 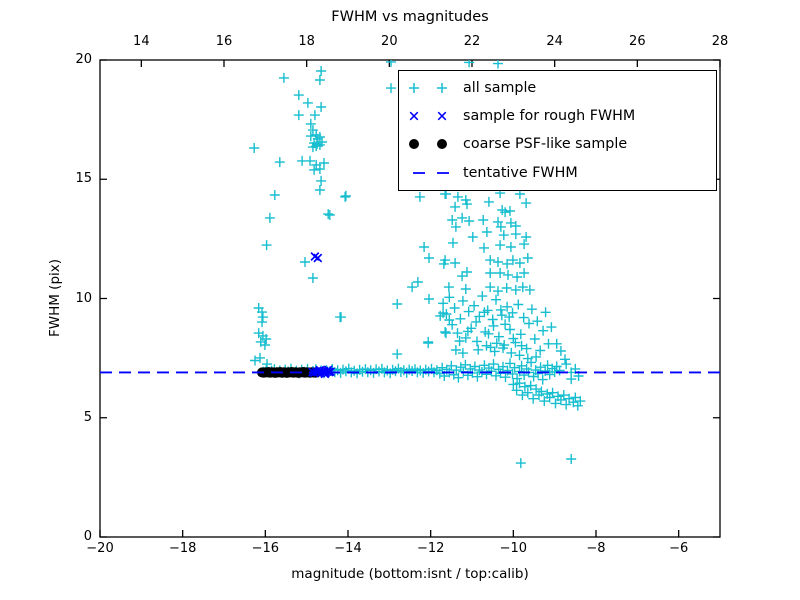 I want to click on legend-item-all-sample: all sample, so click(x=557, y=88).